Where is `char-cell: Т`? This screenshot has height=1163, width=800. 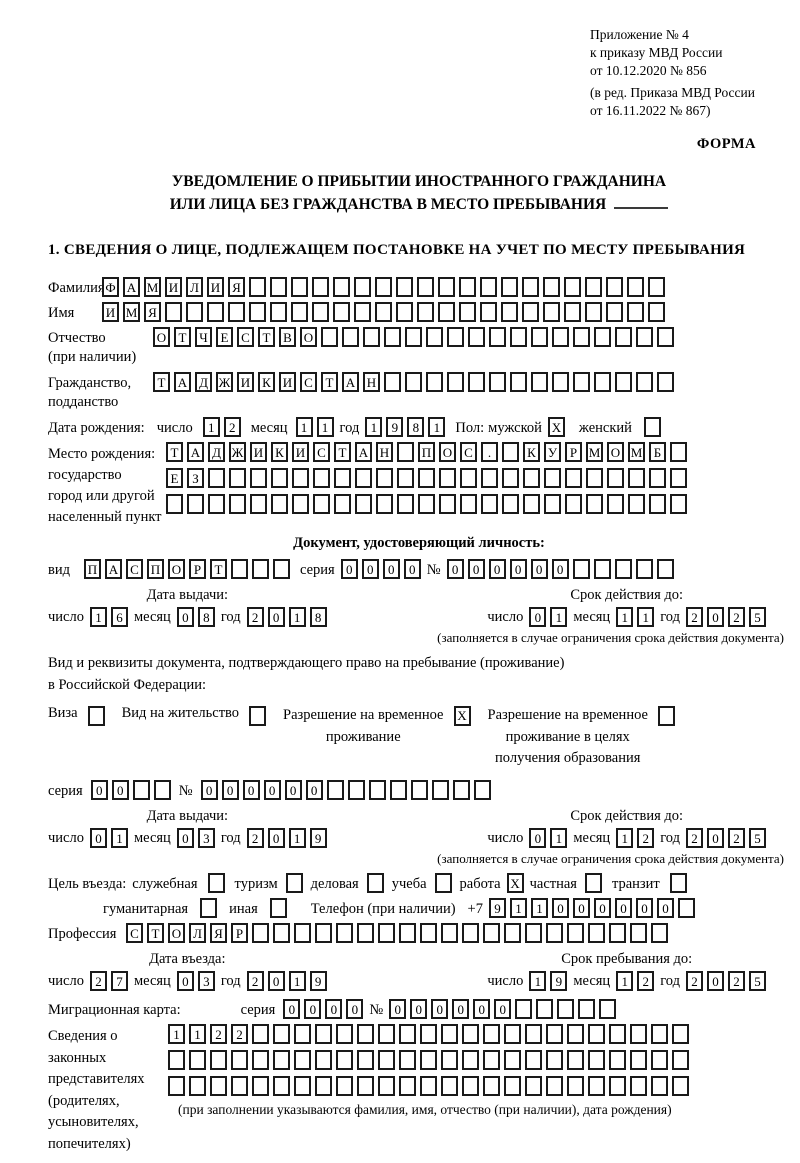 char-cell: Т is located at coordinates (182, 337).